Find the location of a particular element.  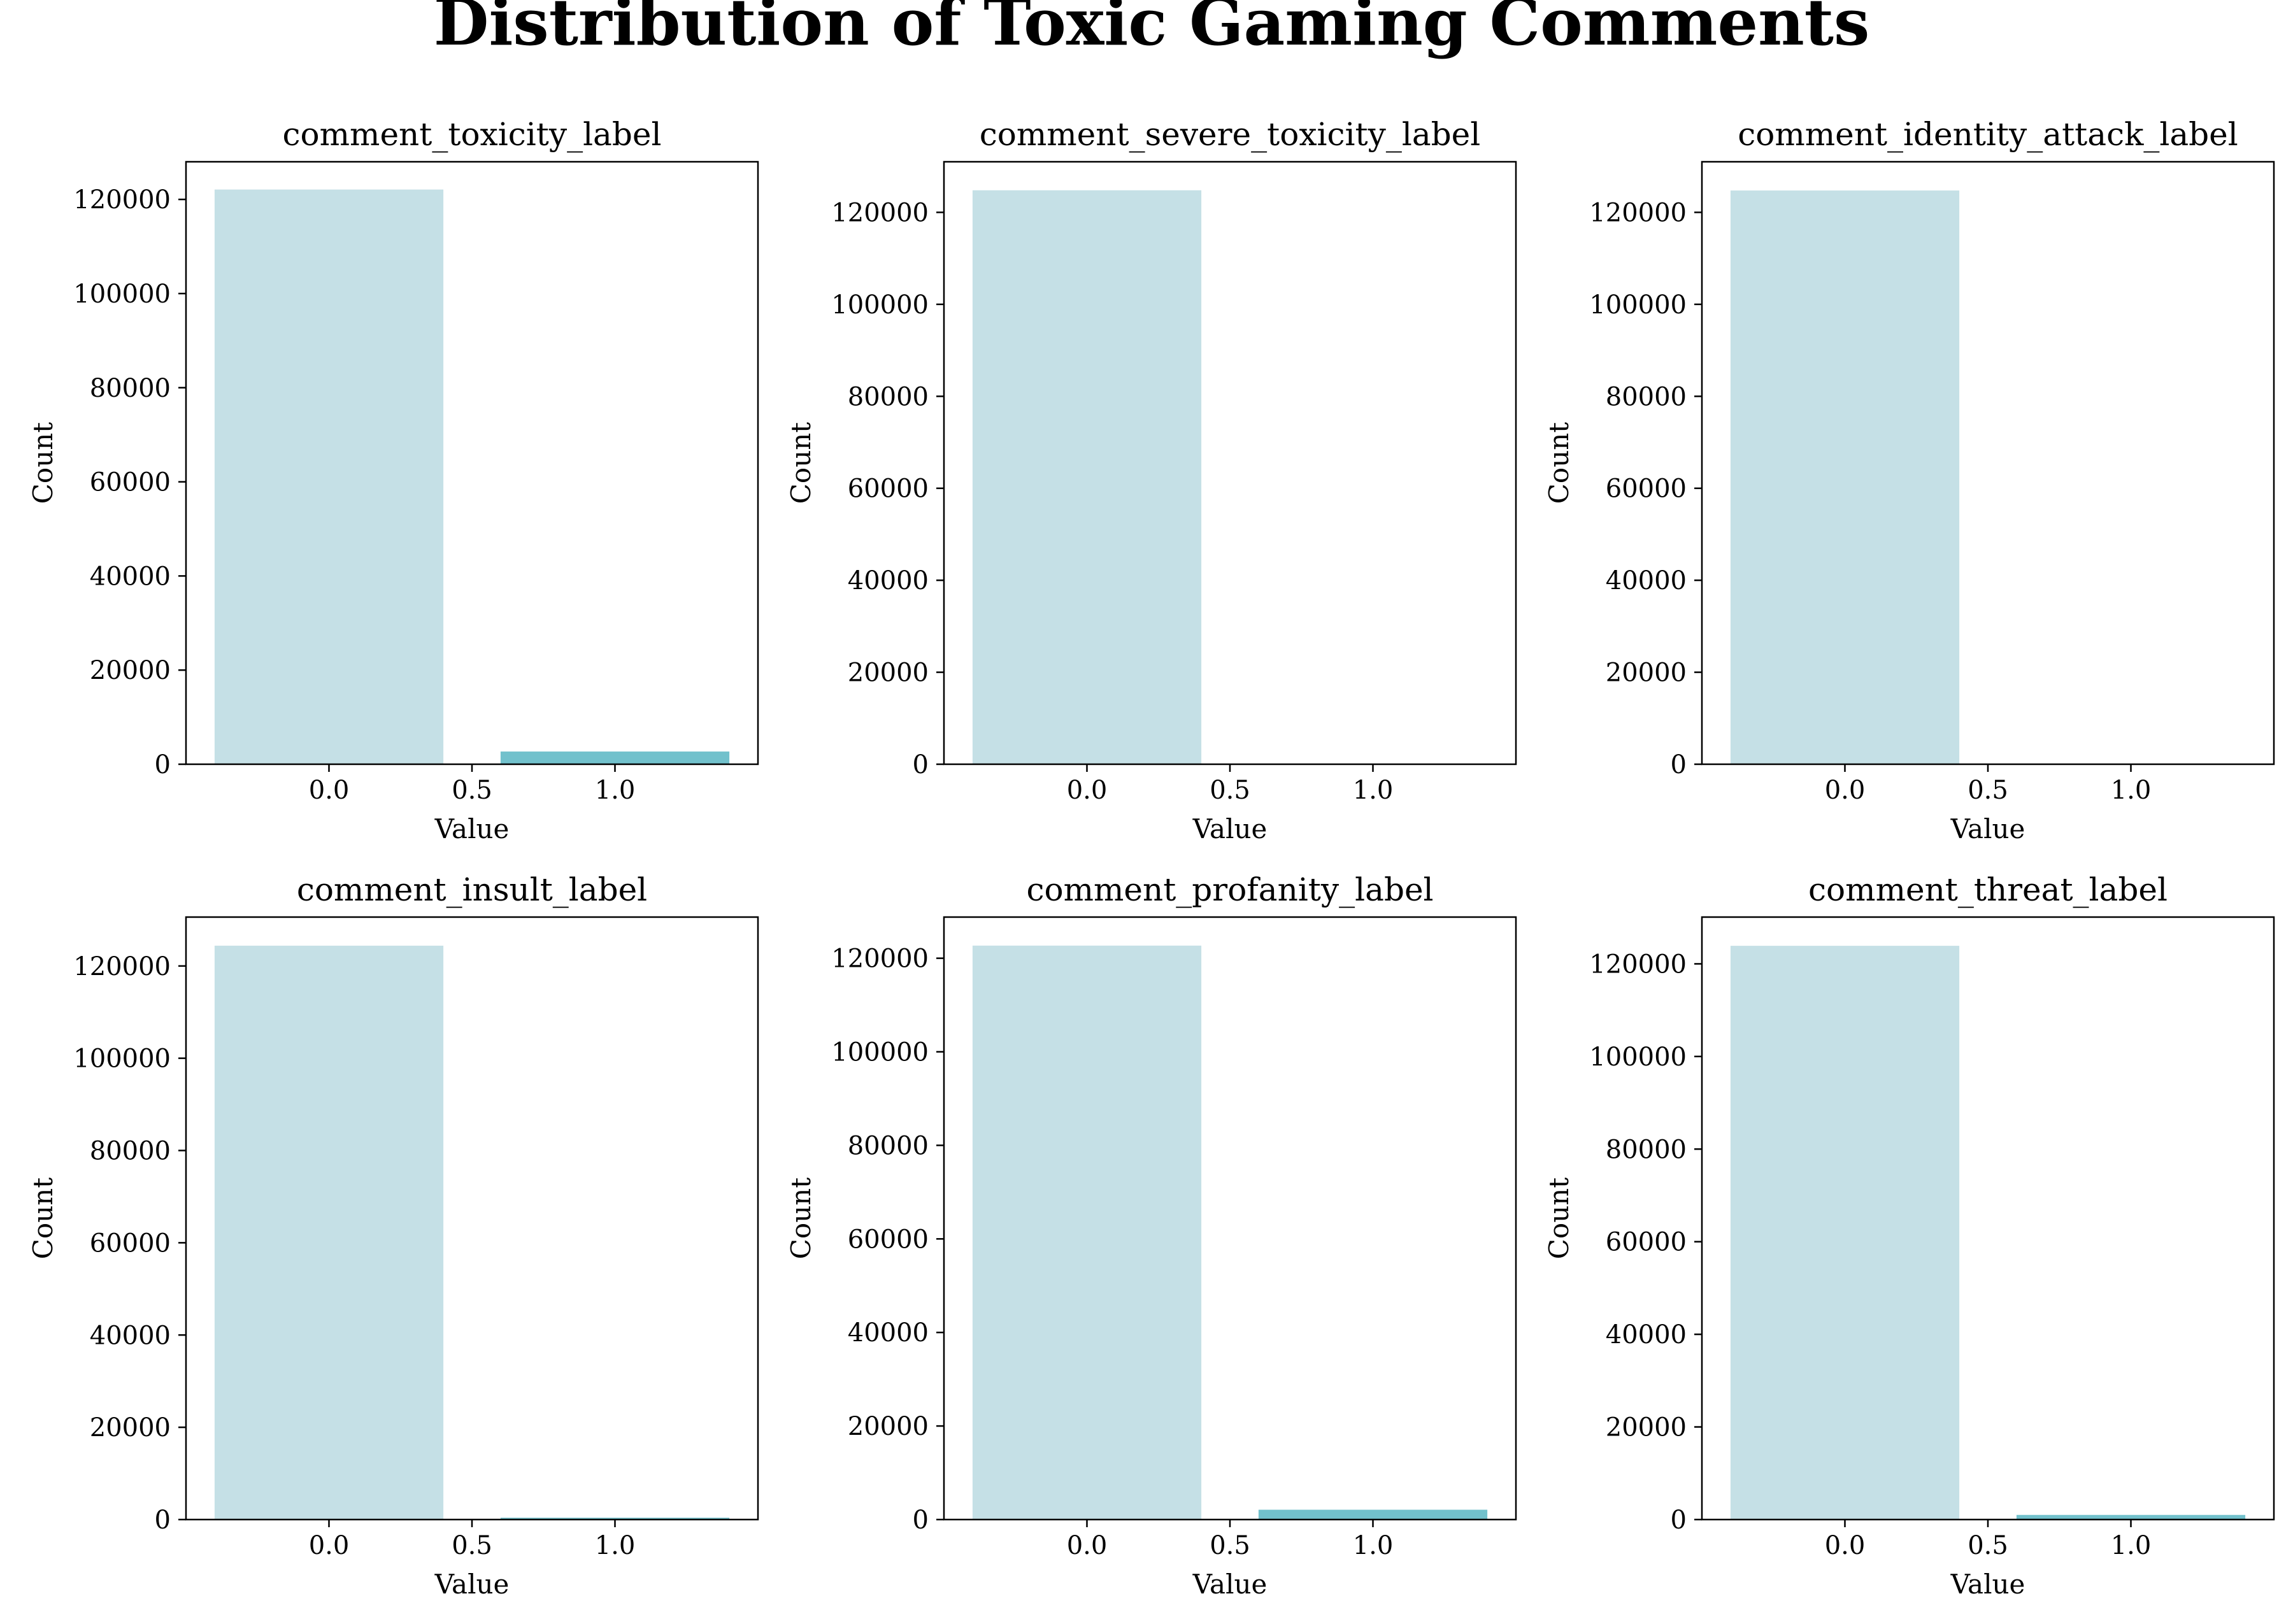

subplot-title: comment_toxicity_label is located at coordinates (472, 134).